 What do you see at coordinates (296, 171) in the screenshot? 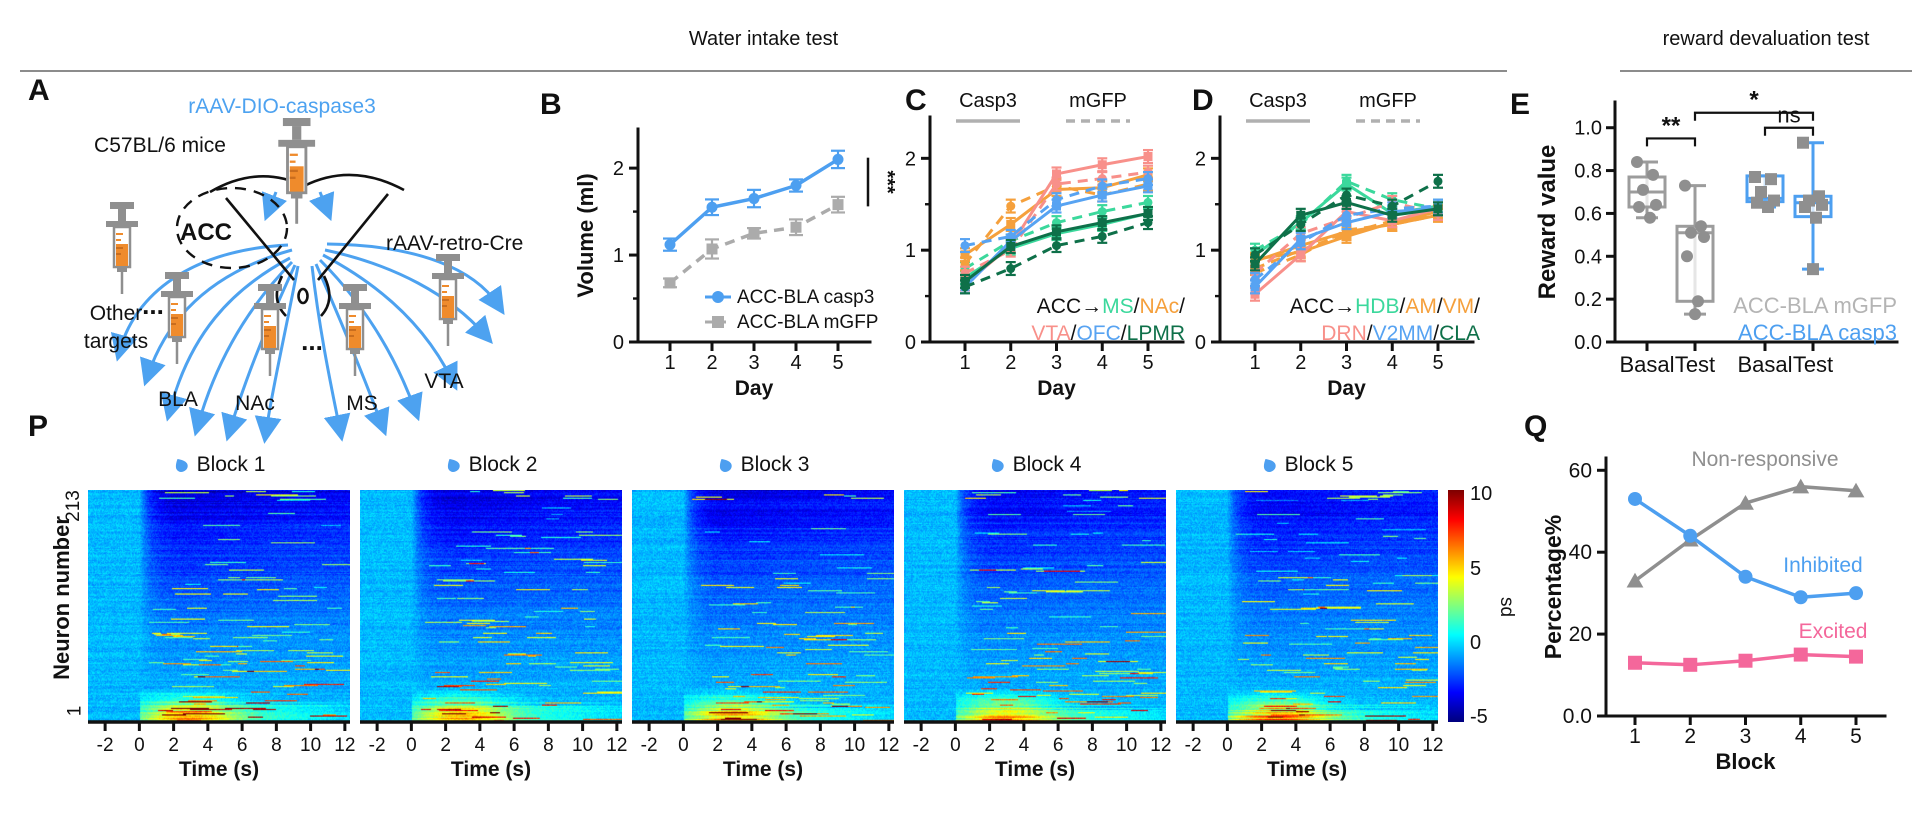
I see `syringe-acc` at bounding box center [296, 171].